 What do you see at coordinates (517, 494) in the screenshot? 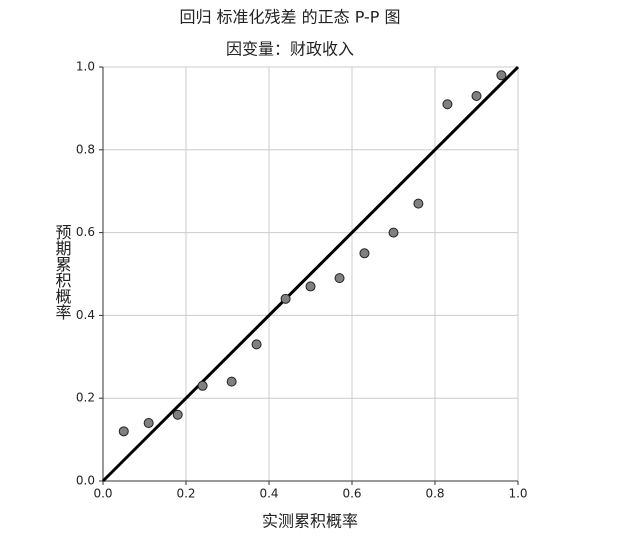
I see `x-tick-label: 1.0` at bounding box center [517, 494].